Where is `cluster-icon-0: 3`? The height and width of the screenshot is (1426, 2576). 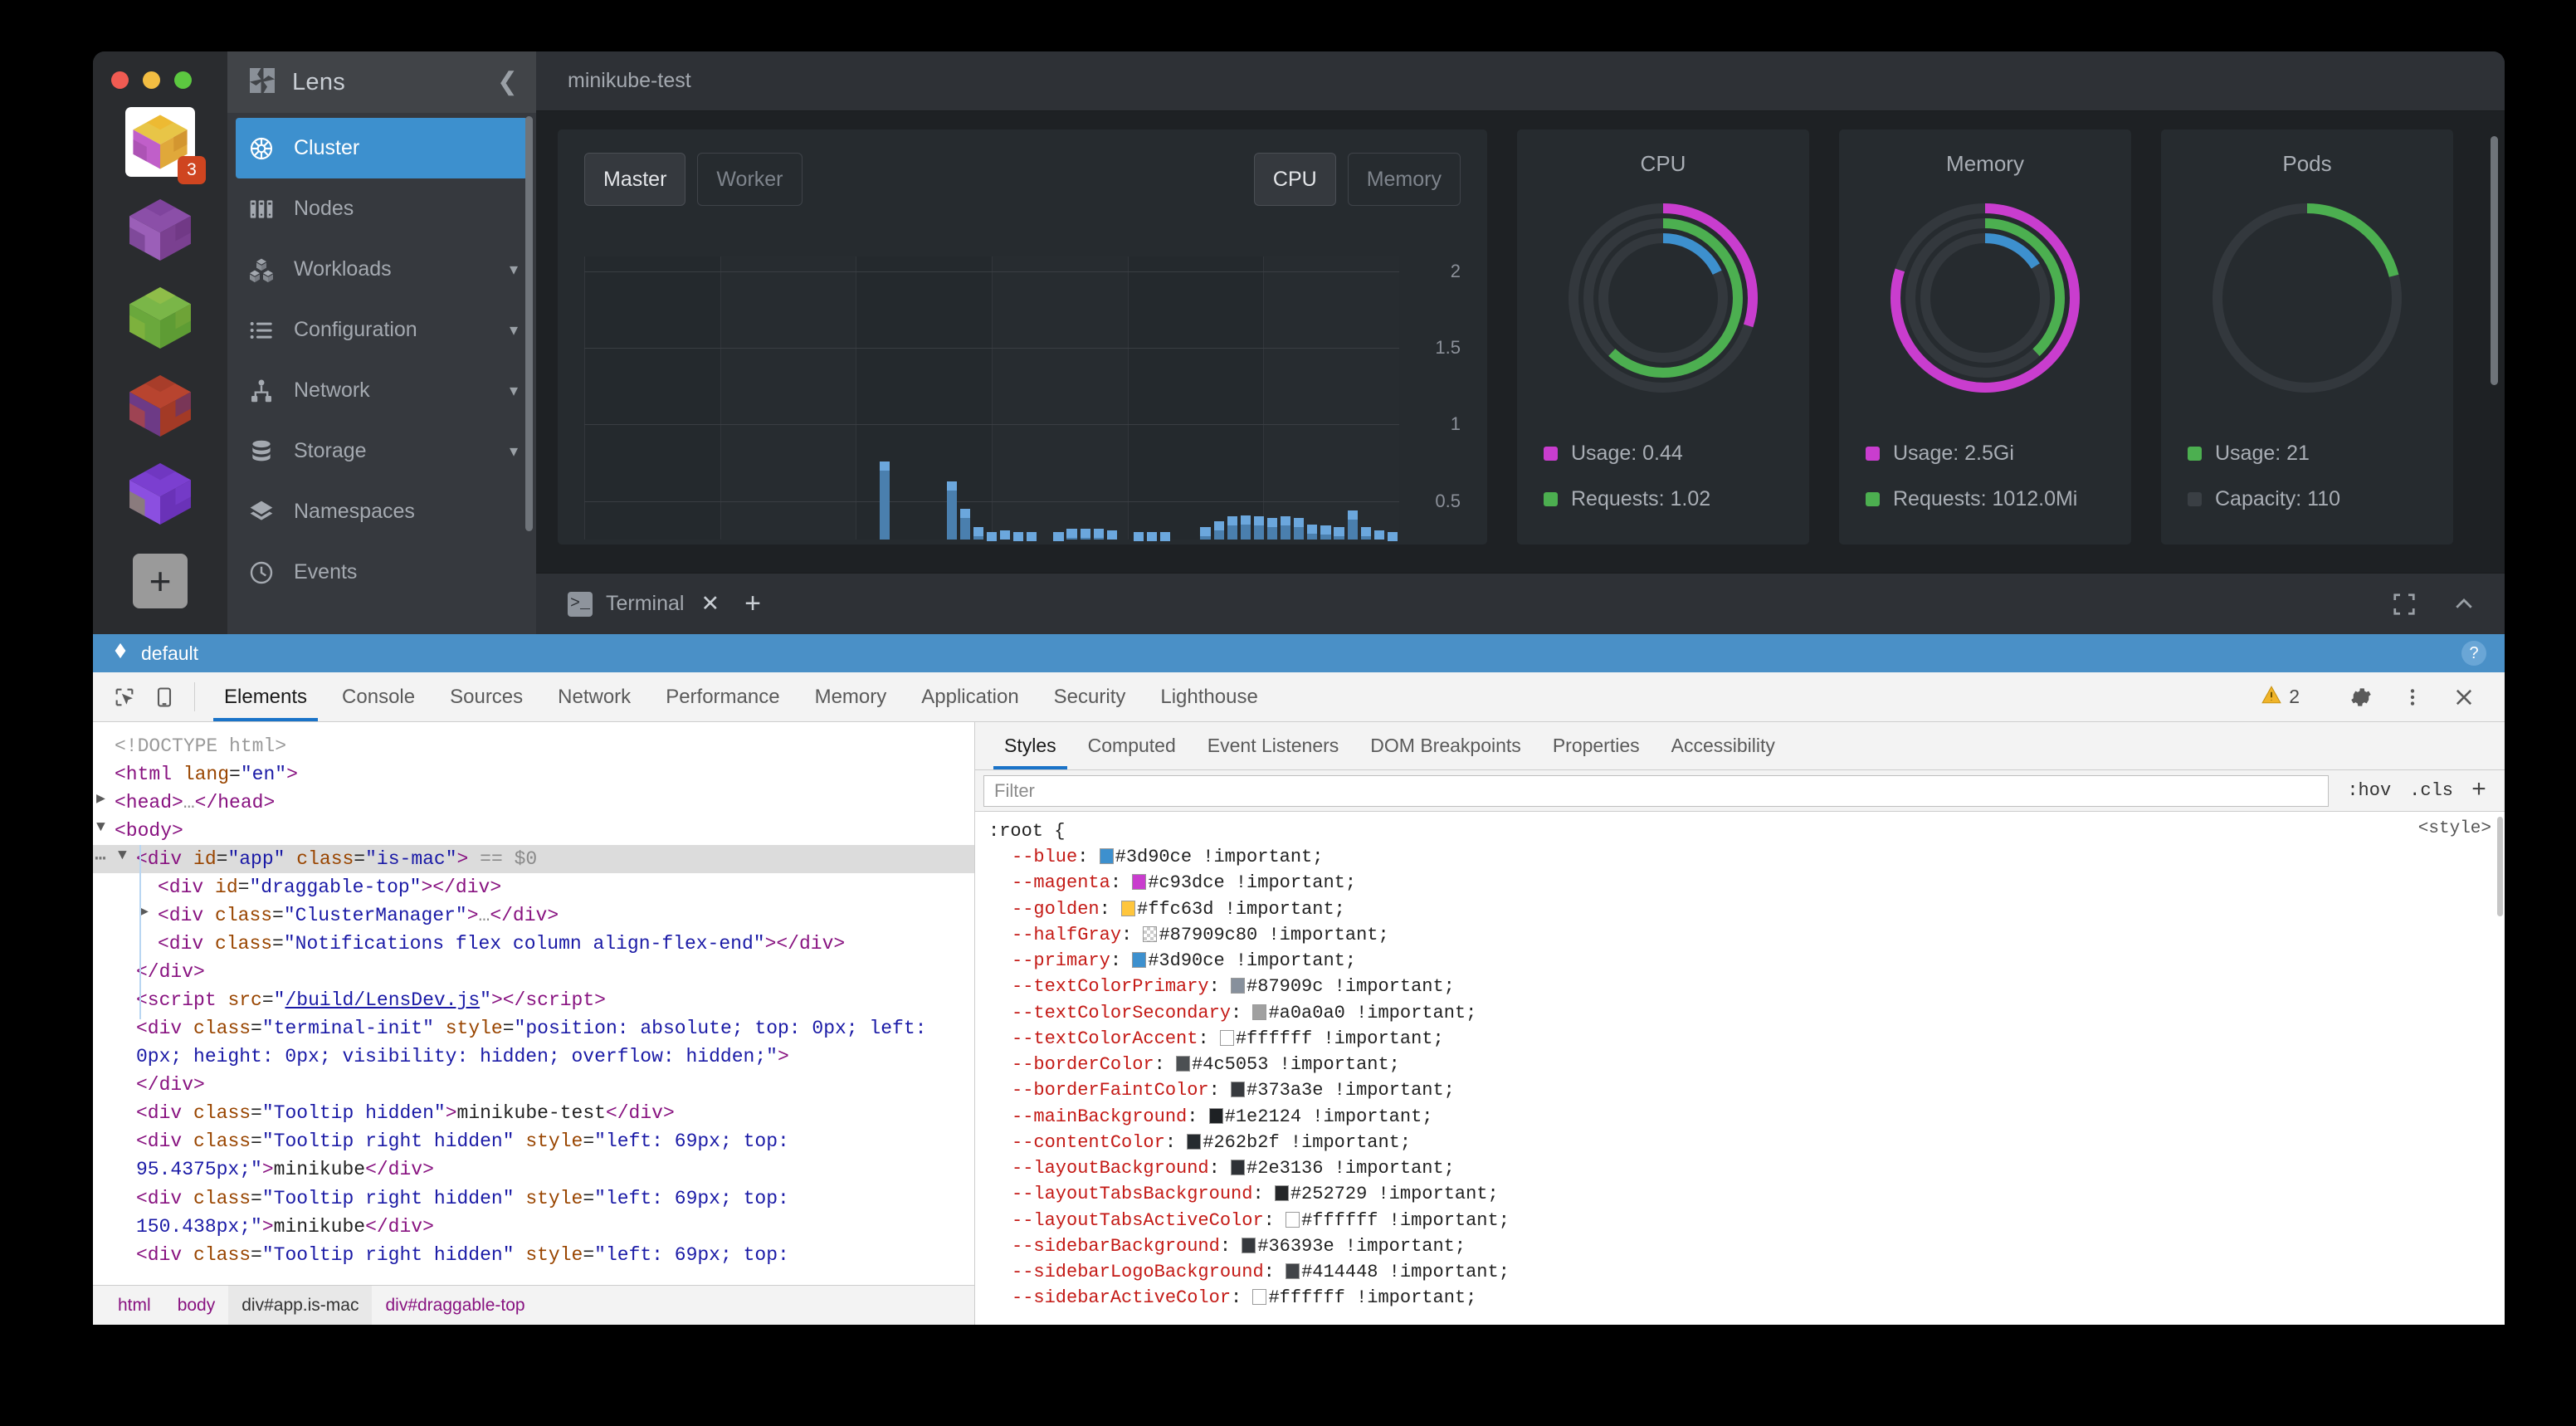
cluster-icon-0: 3 is located at coordinates (165, 145).